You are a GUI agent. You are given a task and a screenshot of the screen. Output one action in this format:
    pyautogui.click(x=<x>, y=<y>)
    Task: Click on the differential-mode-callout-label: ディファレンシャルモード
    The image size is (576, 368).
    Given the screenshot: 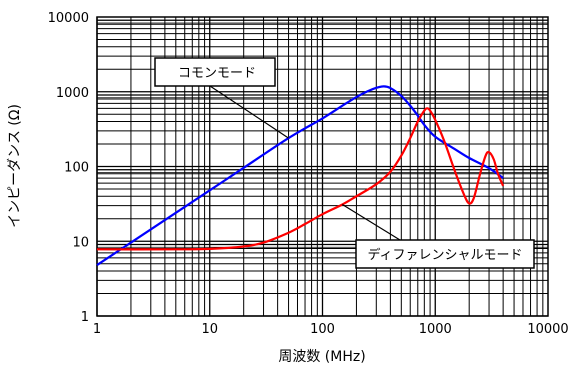 What is the action you would take?
    pyautogui.click(x=444, y=255)
    